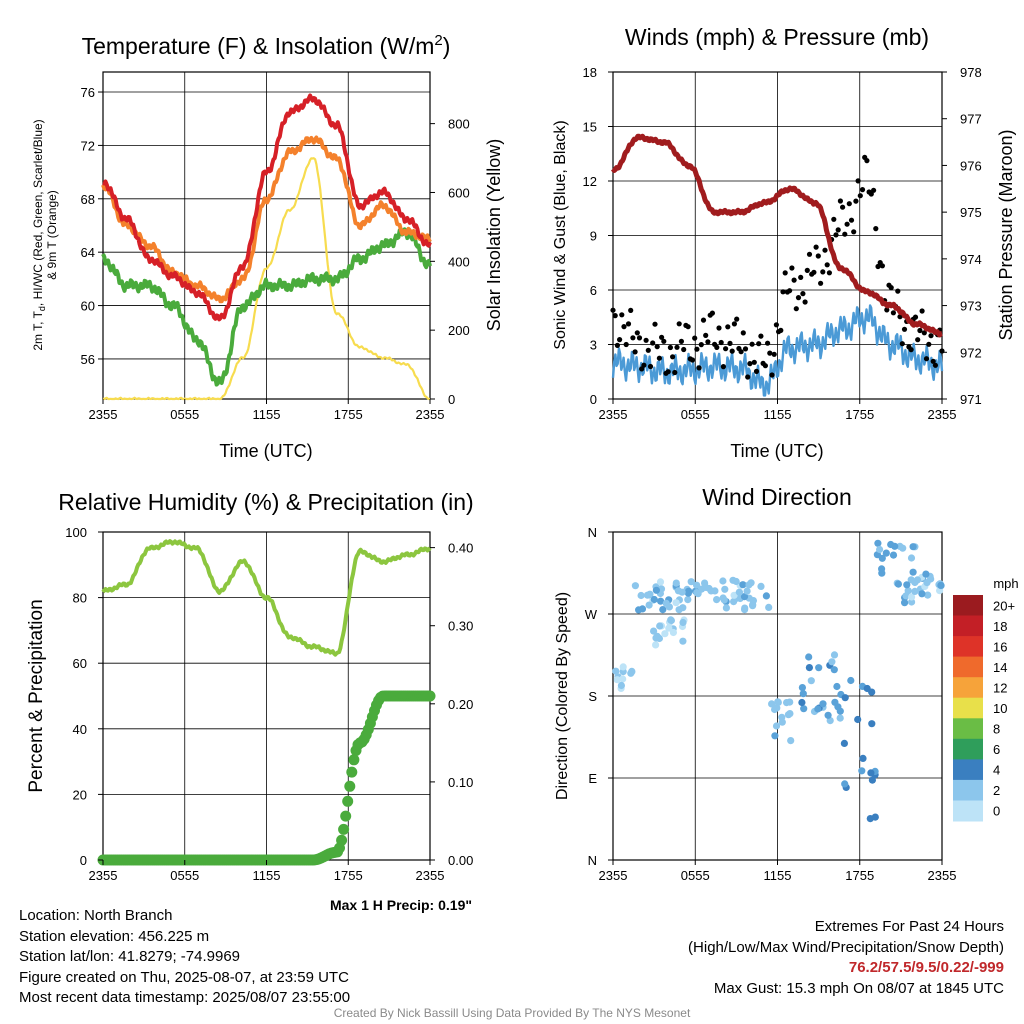 The width and height of the screenshot is (1024, 1024). I want to click on temp-9m-line, so click(266, 219).